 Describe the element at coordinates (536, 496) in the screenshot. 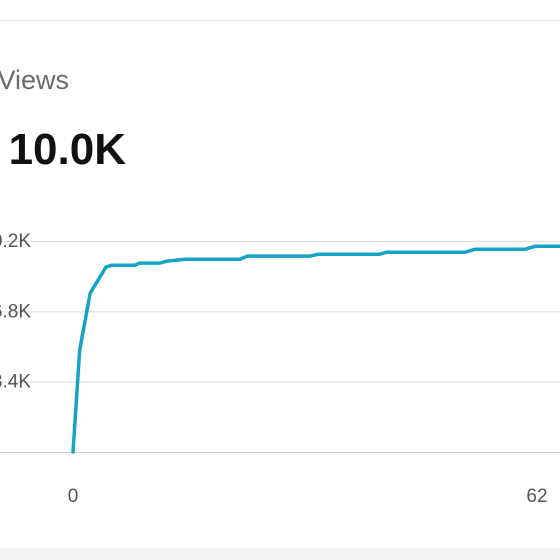

I see `x-tick-label: 62` at that location.